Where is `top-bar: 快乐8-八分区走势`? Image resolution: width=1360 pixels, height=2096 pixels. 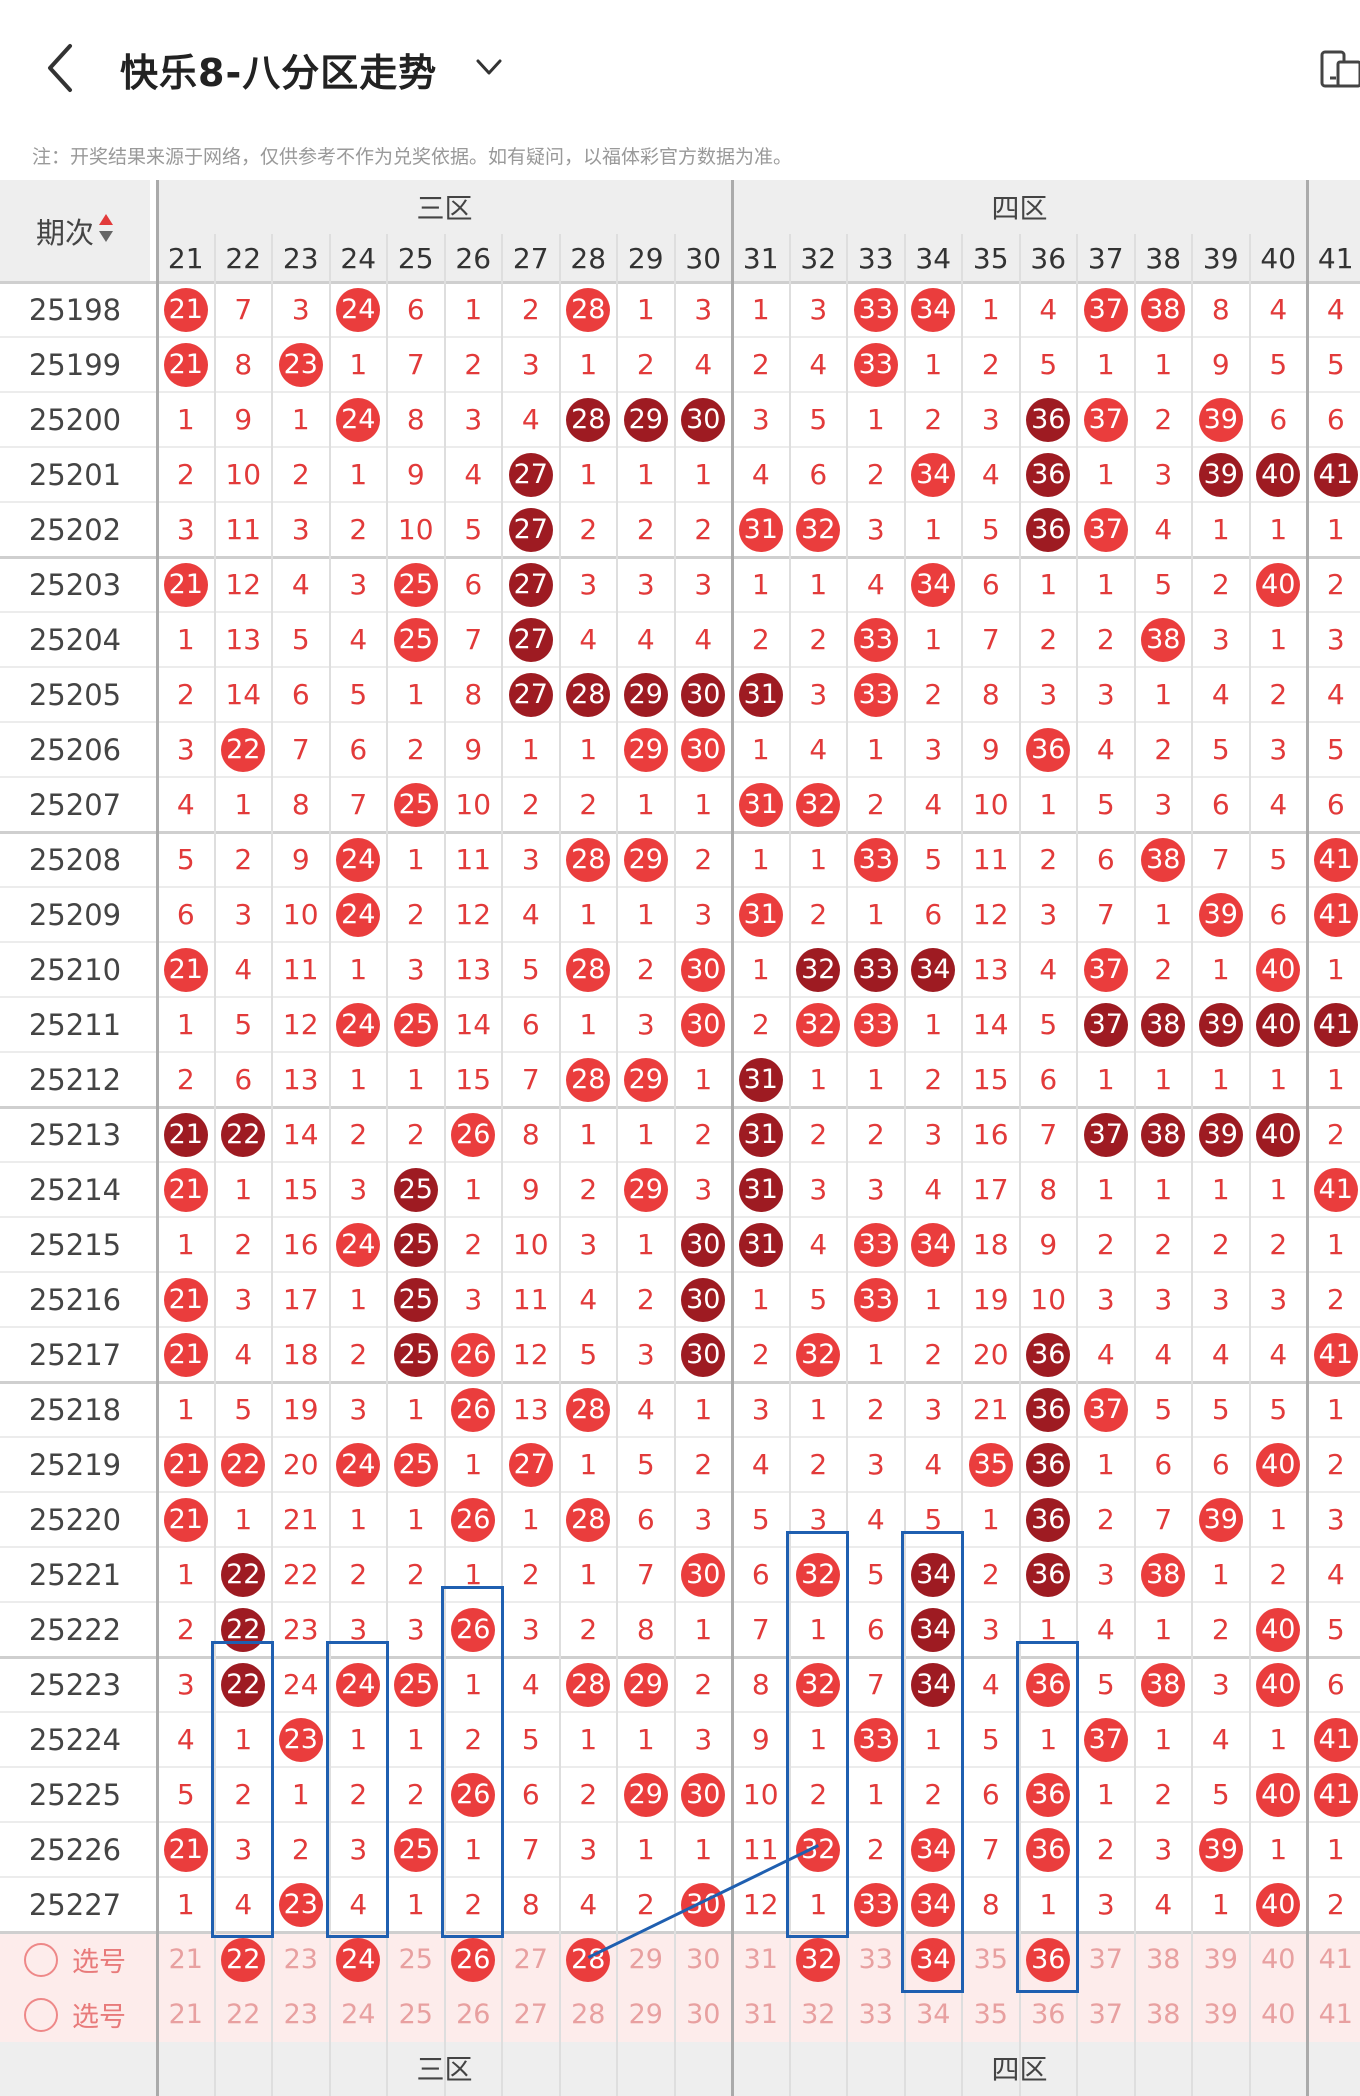
top-bar: 快乐8-八分区走势 is located at coordinates (680, 70).